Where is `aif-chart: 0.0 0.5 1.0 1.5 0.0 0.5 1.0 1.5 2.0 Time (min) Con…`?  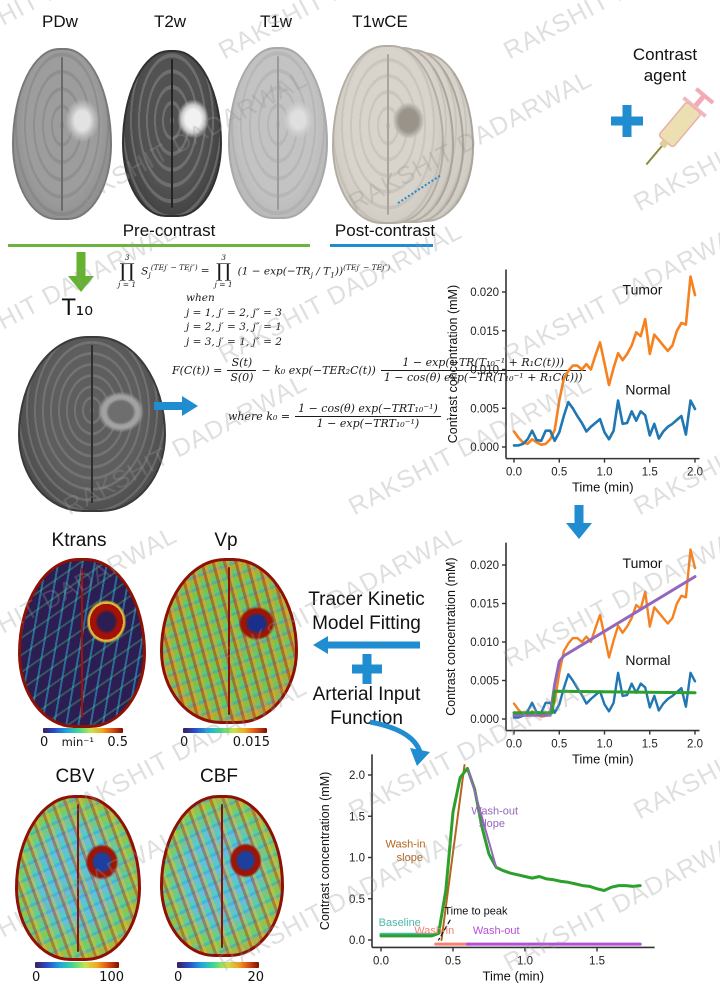
aif-chart: 0.0 0.5 1.0 1.5 0.0 0.5 1.0 1.5 2.0 Time (min) Con… is located at coordinates (486, 868).